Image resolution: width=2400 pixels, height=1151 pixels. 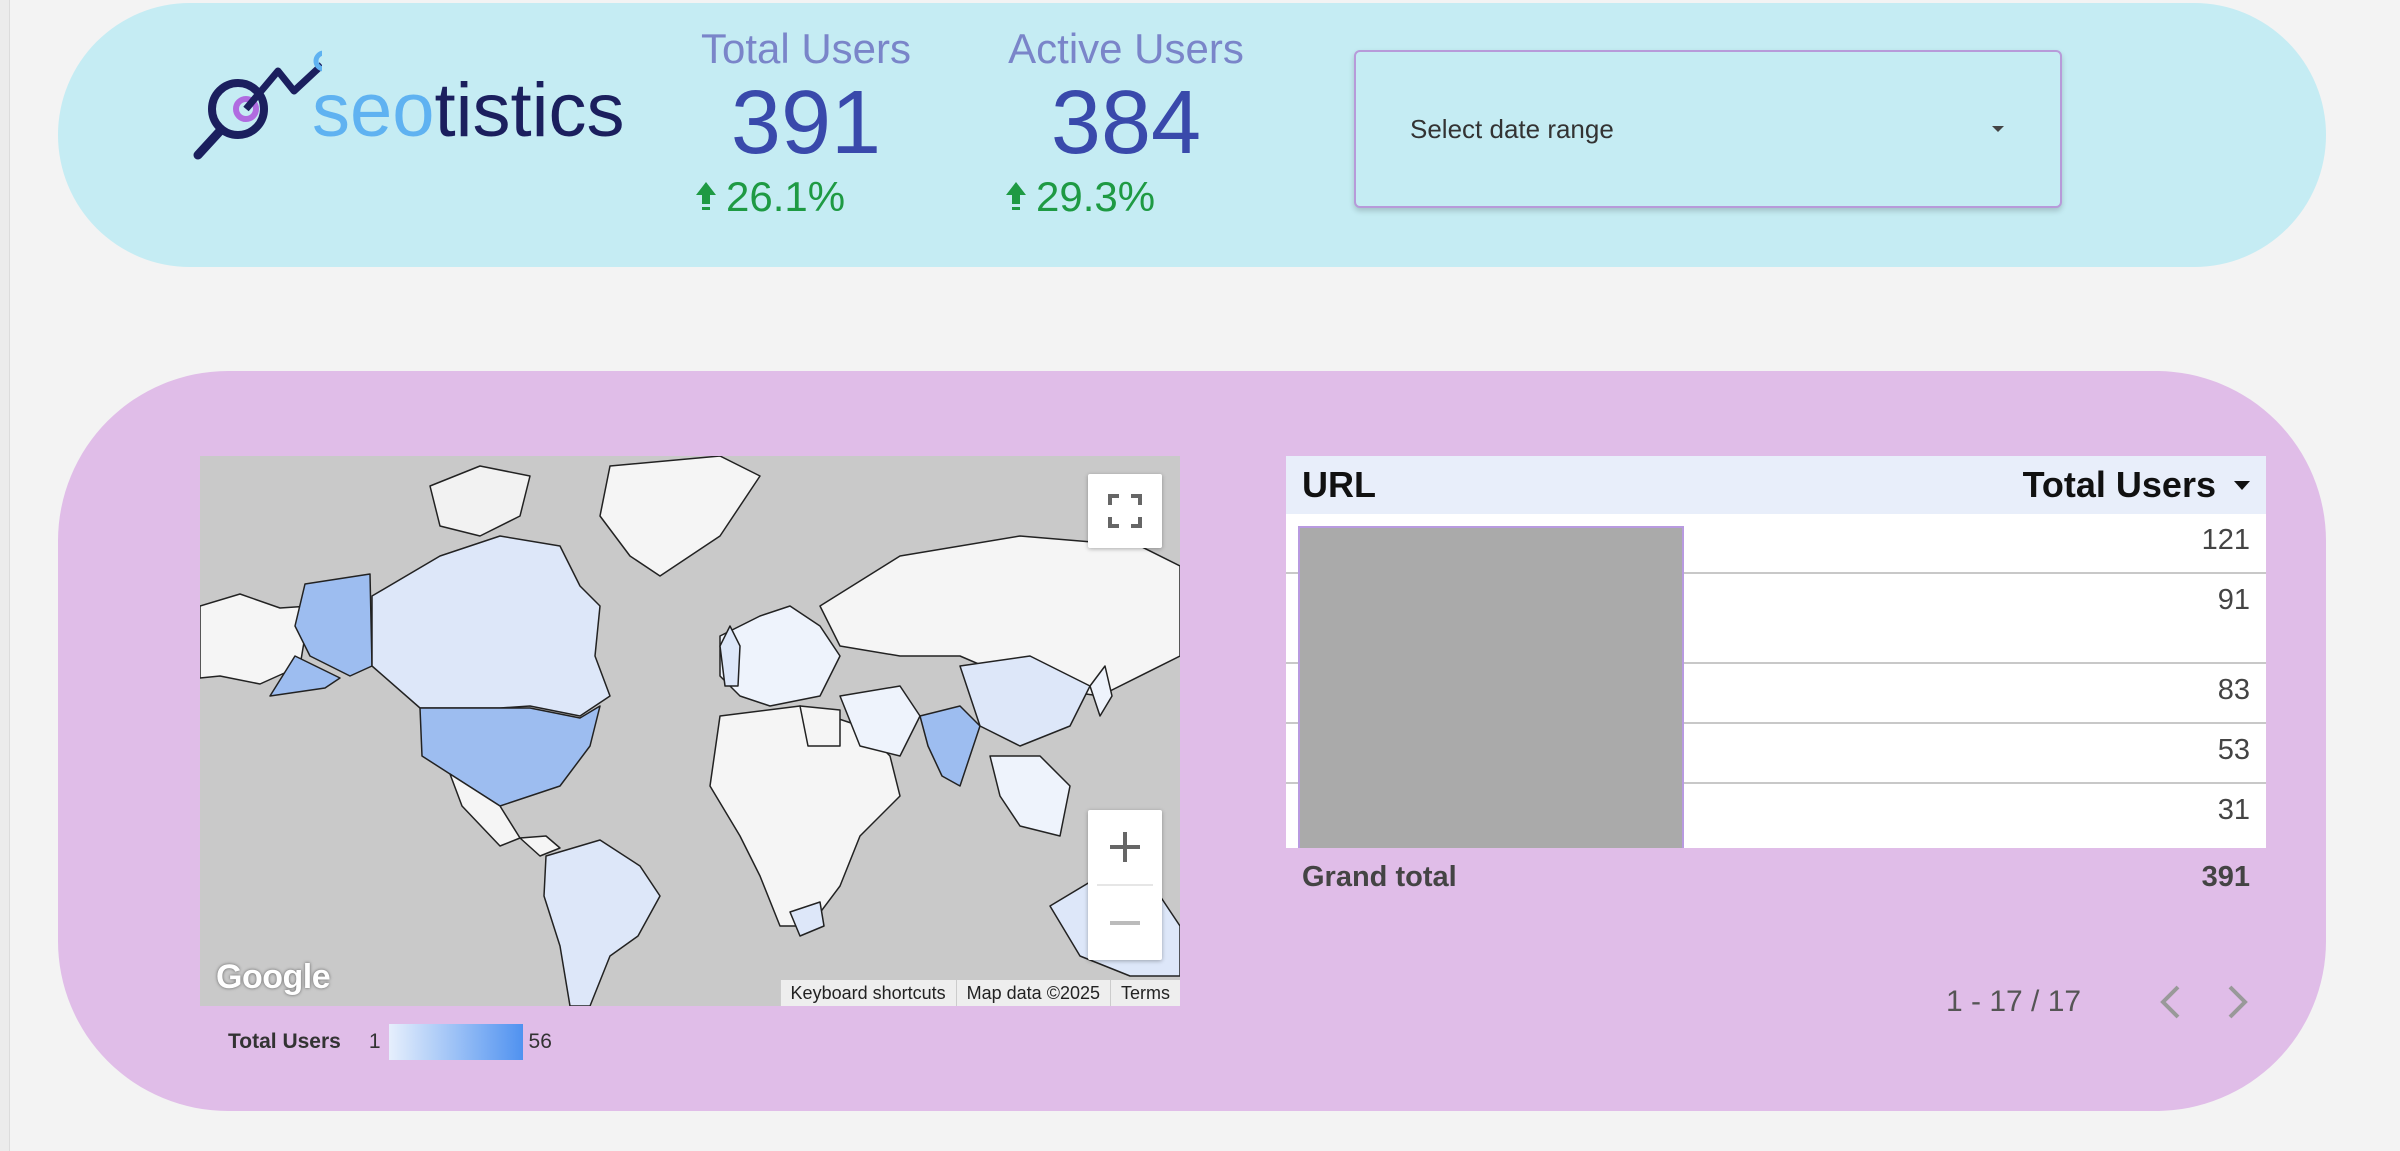 What do you see at coordinates (1776, 544) in the screenshot?
I see `table-row: 121` at bounding box center [1776, 544].